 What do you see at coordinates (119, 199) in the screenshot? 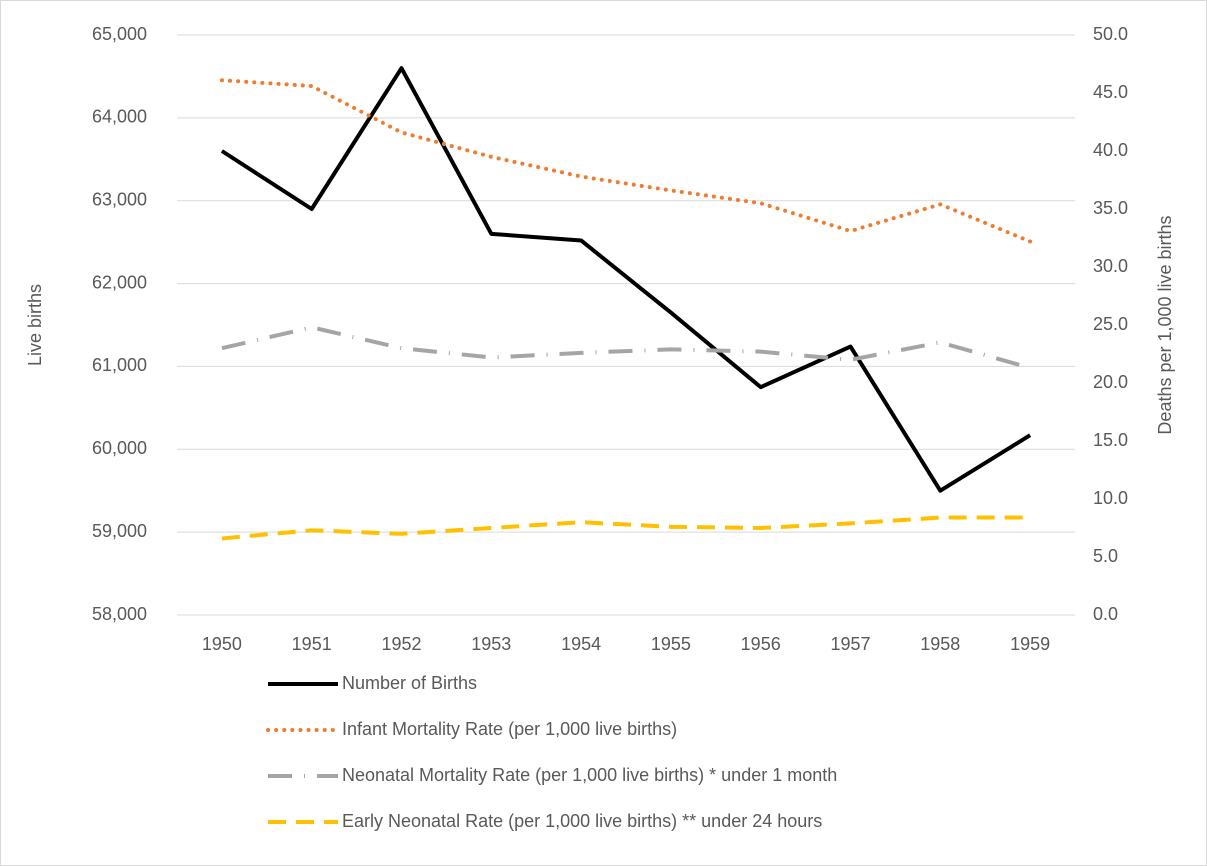
I see `y-tick-label: 63,000` at bounding box center [119, 199].